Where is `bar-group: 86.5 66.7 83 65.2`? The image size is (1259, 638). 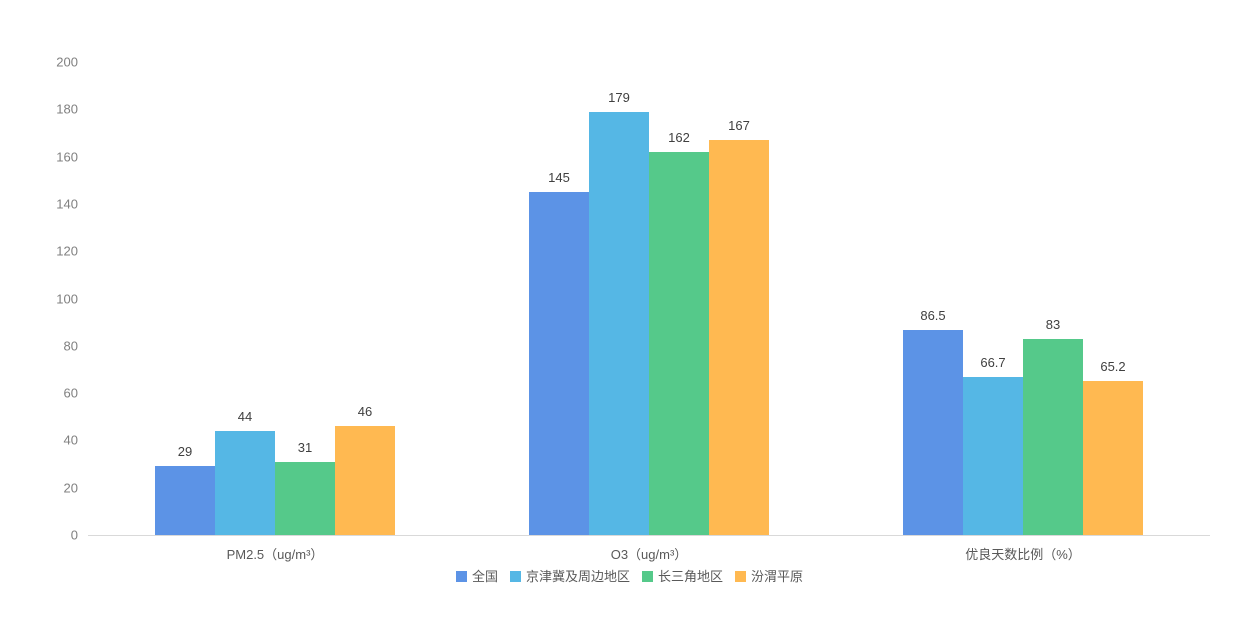 bar-group: 86.5 66.7 83 65.2 is located at coordinates (1023, 421).